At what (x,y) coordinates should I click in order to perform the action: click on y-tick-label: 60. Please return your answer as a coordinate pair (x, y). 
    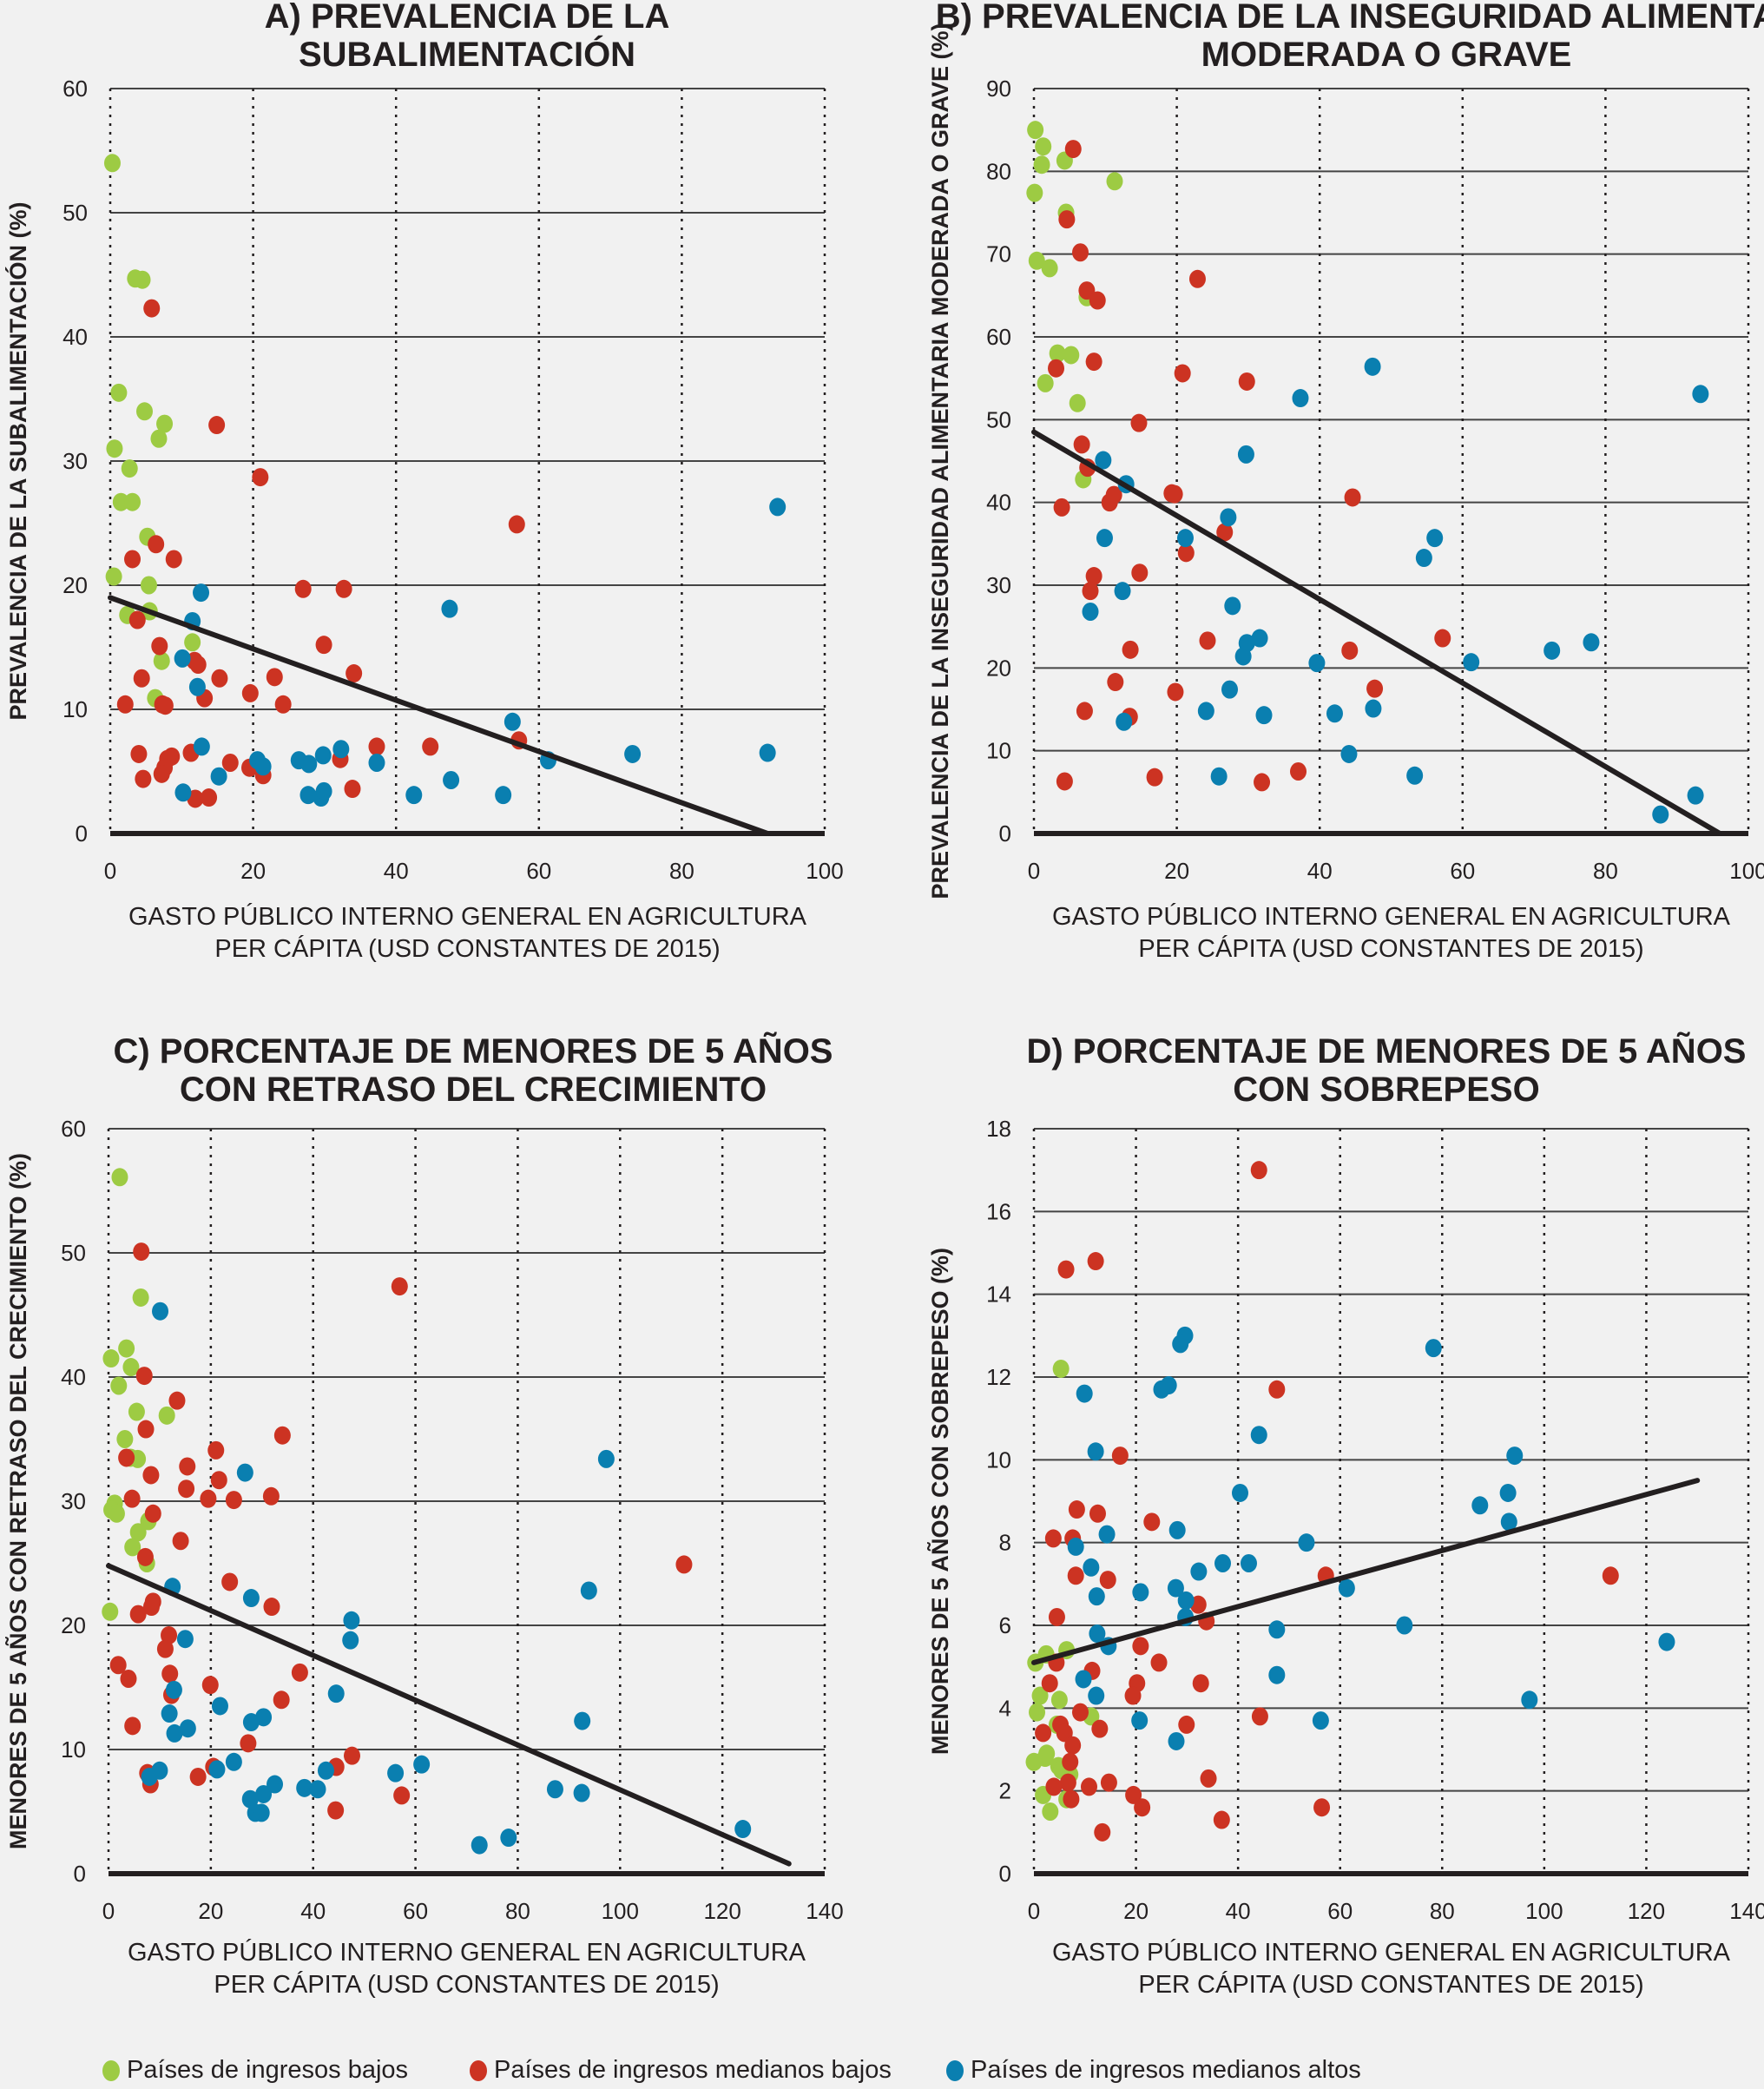
    Looking at the image, I should click on (75, 89).